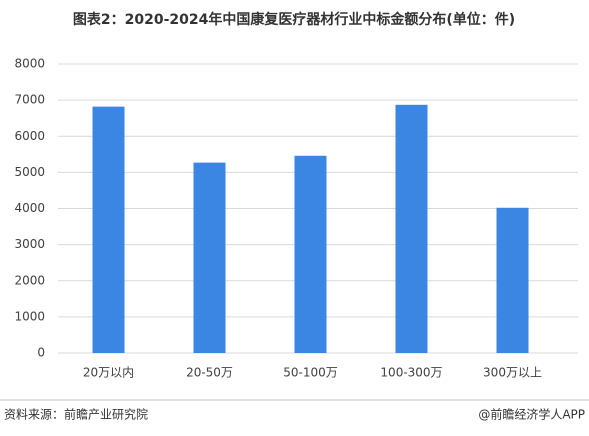  I want to click on y-tick-label: 8000, so click(29, 64).